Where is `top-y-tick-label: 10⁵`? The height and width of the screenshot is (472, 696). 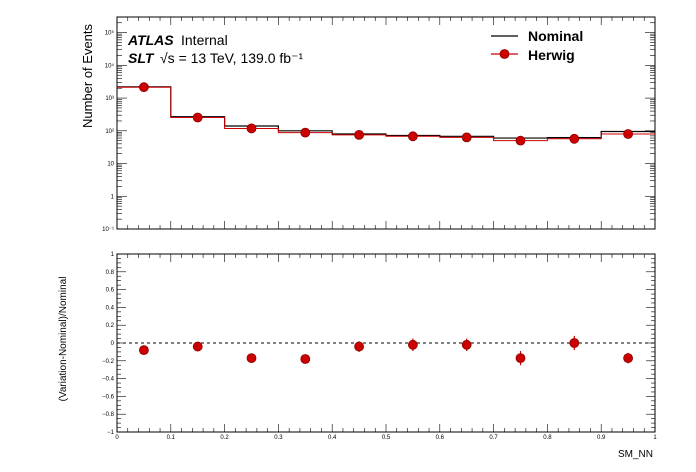 top-y-tick-label: 10⁵ is located at coordinates (110, 33).